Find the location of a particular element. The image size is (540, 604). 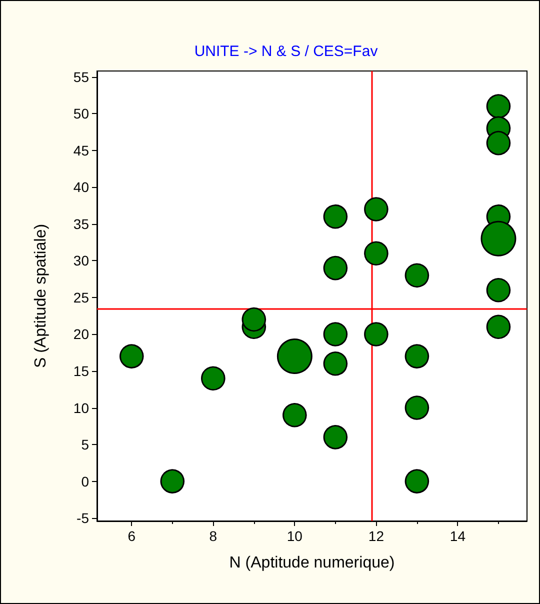

x-tick-label: 8 is located at coordinates (213, 536).